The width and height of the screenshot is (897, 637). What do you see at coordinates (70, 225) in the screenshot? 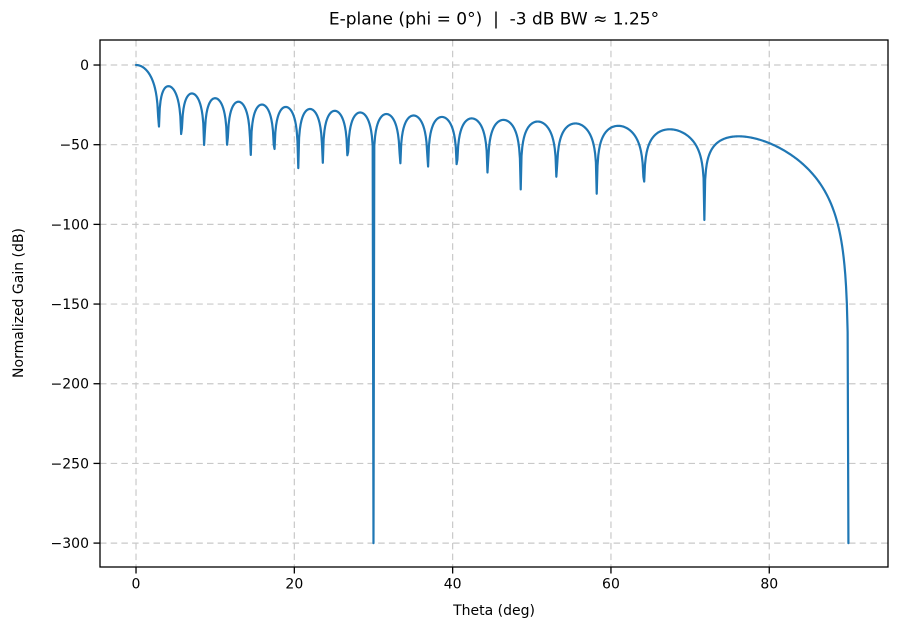
I see `y-tick-label: −100` at bounding box center [70, 225].